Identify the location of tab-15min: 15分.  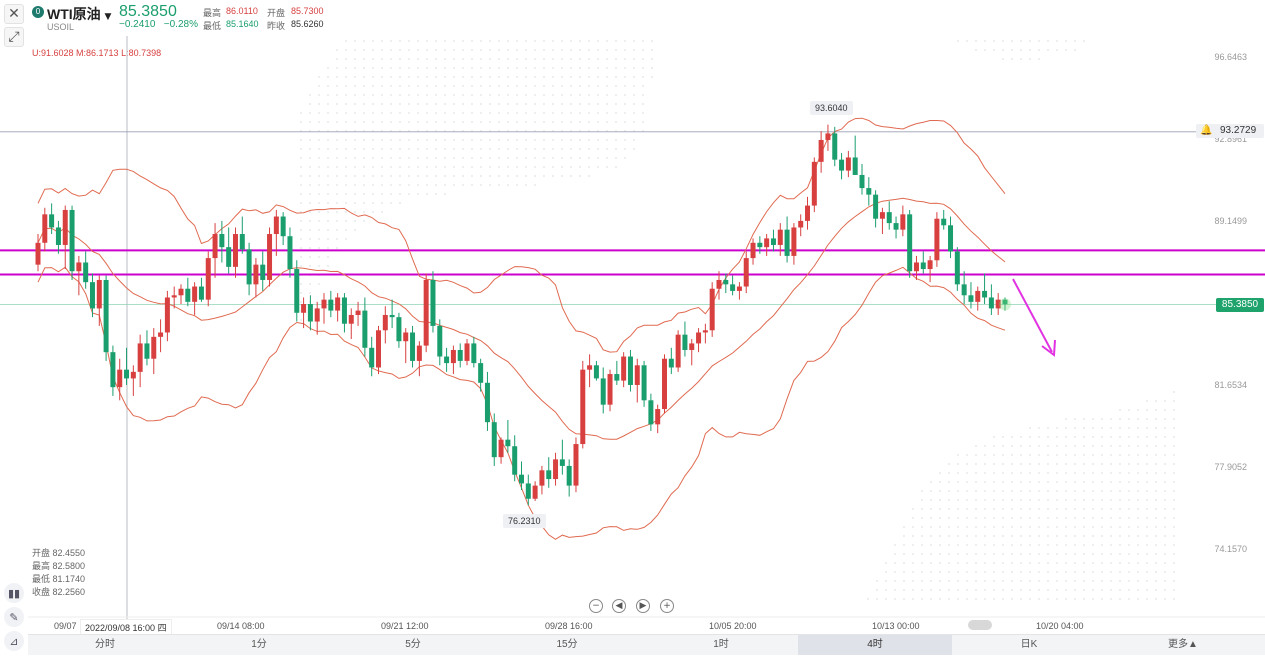
(567, 644).